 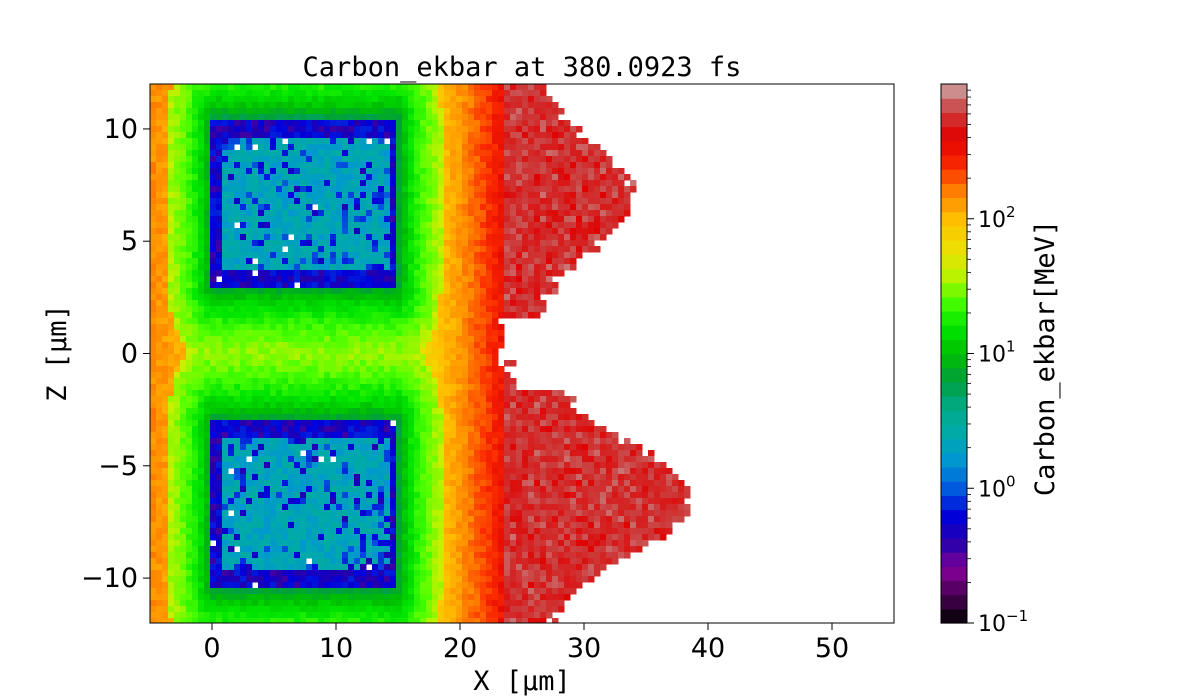 I want to click on chart-title: Carbon_ekbar at 380.0923 fs, so click(x=522, y=67).